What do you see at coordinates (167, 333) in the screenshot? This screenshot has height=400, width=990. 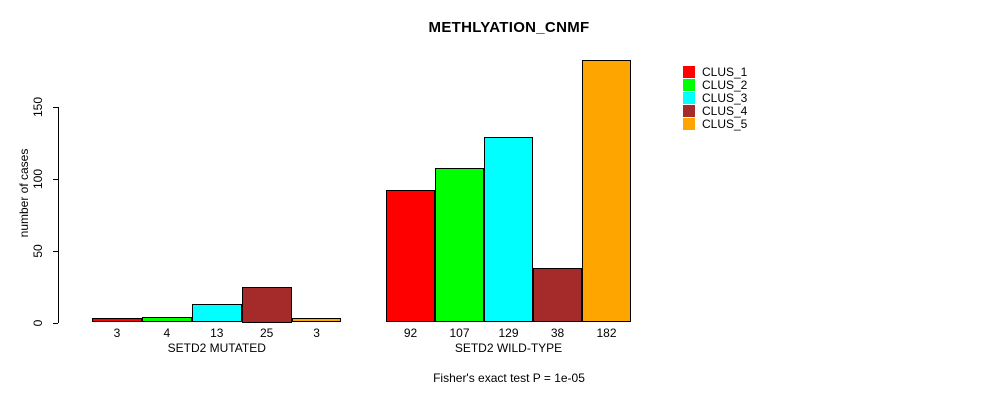 I see `bar-value-label: 4` at bounding box center [167, 333].